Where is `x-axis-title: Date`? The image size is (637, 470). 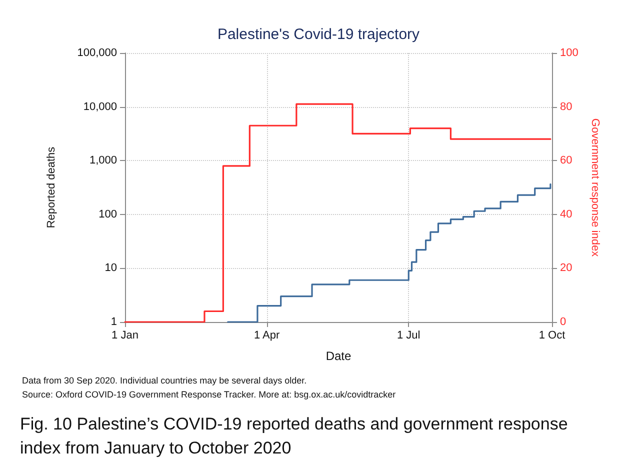 x-axis-title: Date is located at coordinates (339, 356).